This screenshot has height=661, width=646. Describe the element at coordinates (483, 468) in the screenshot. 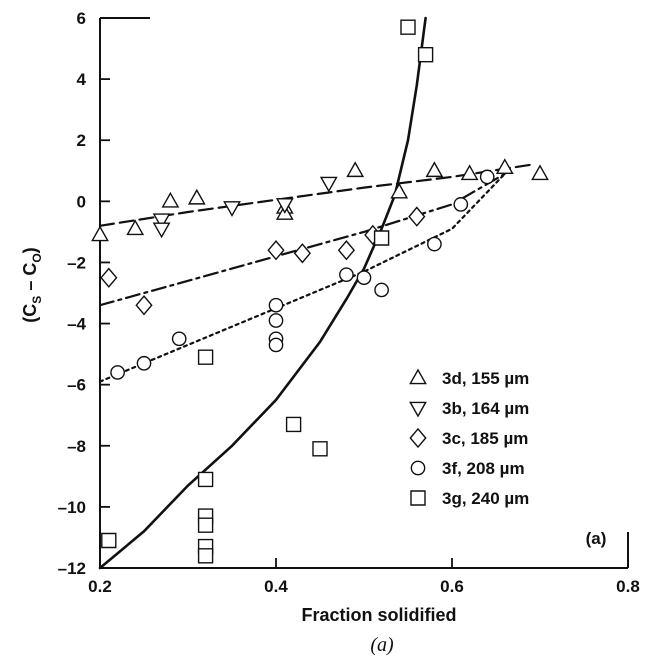

I see `legend-label: 3f, 208 µm` at that location.